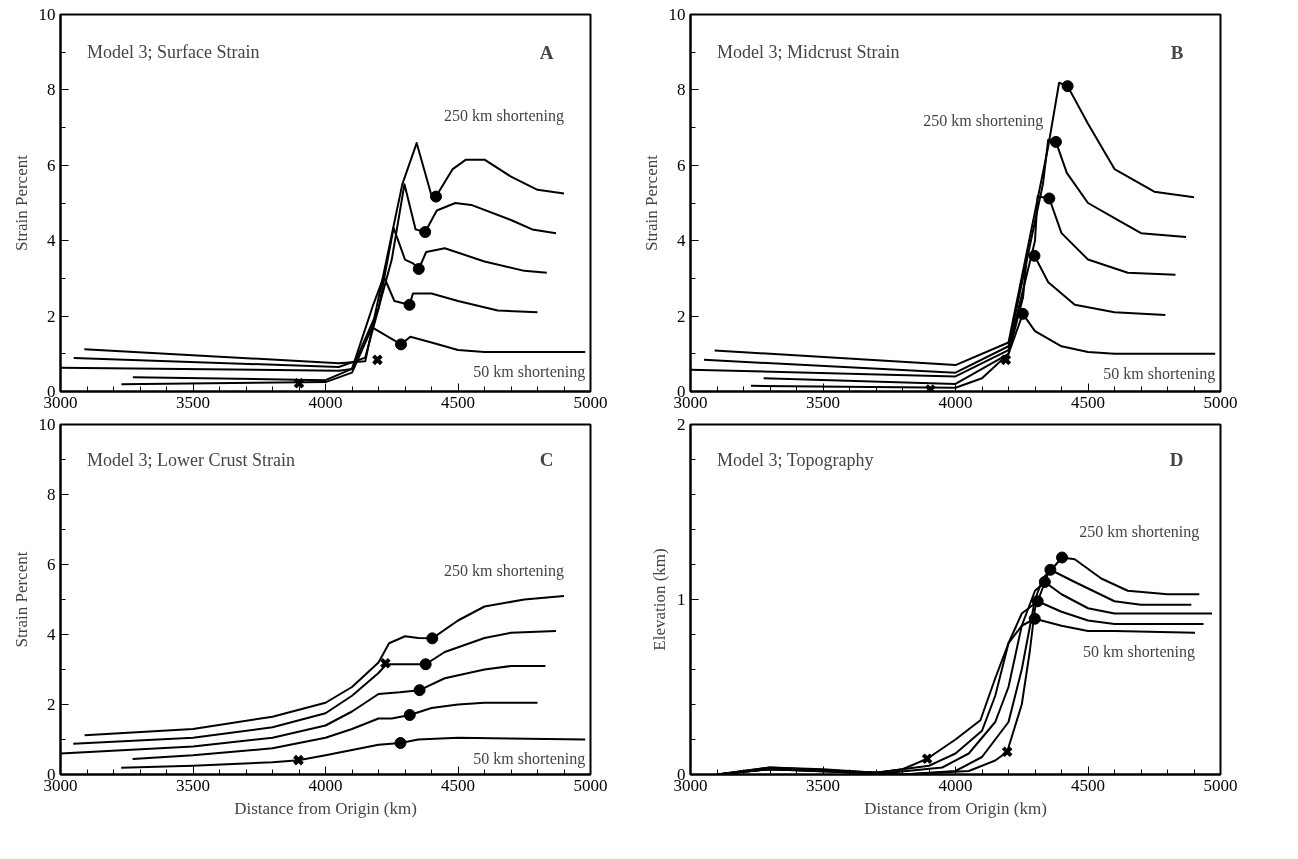 Image resolution: width=1298 pixels, height=859 pixels. Describe the element at coordinates (795, 459) in the screenshot. I see `text: Model 3; Topography` at that location.